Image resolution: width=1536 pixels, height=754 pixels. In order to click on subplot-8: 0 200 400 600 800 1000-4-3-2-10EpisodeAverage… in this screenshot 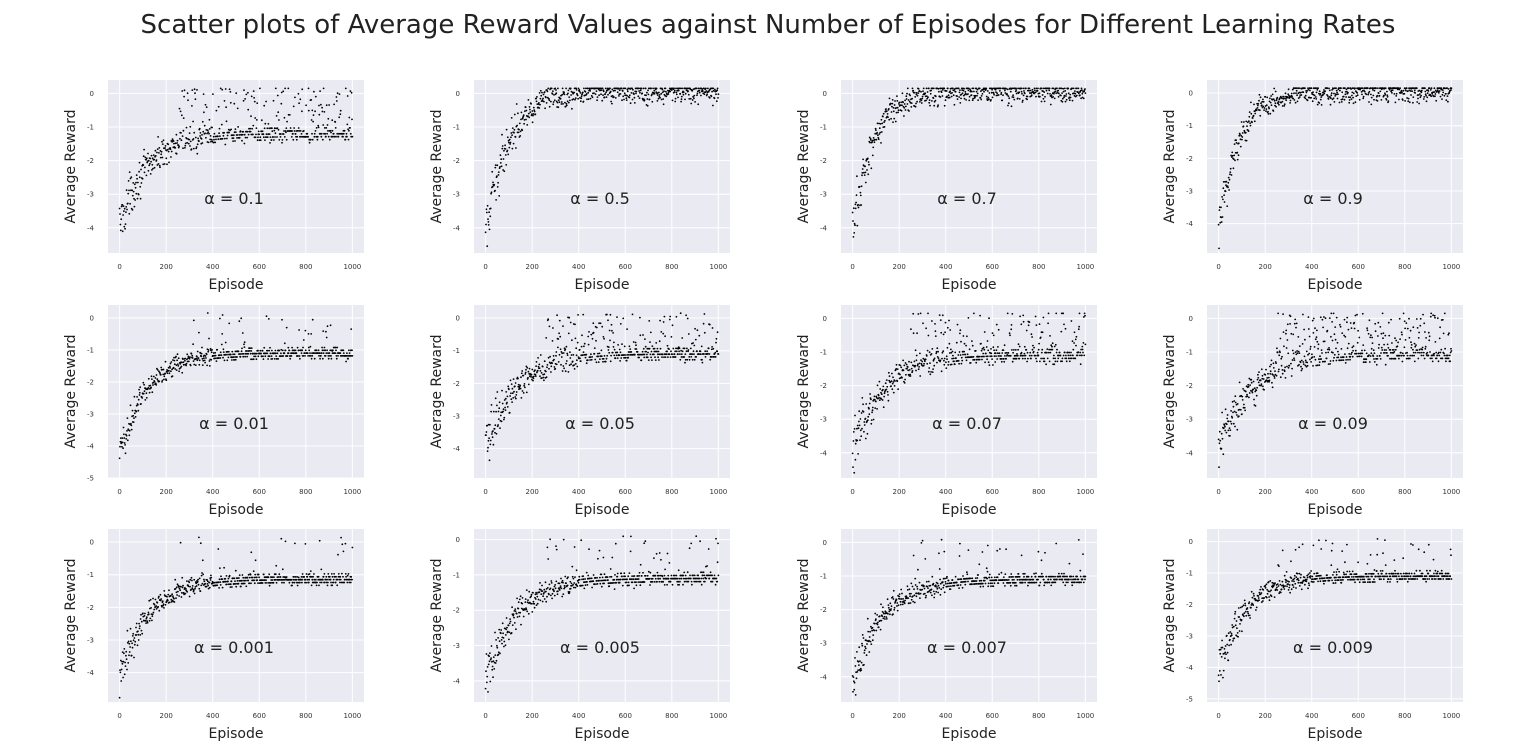, I will do `click(1312, 411)`.